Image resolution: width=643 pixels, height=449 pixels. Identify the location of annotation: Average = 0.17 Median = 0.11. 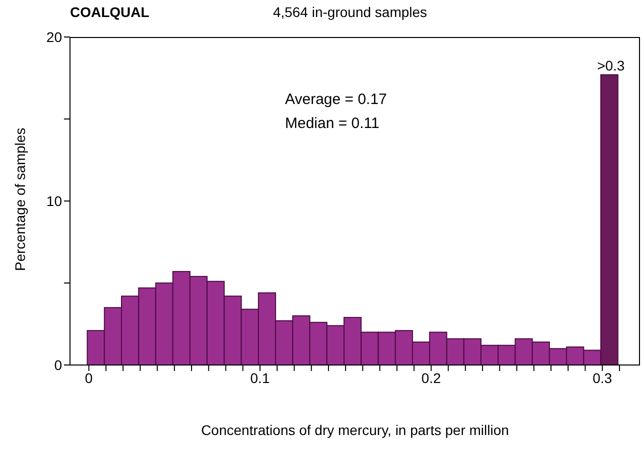
(336, 112).